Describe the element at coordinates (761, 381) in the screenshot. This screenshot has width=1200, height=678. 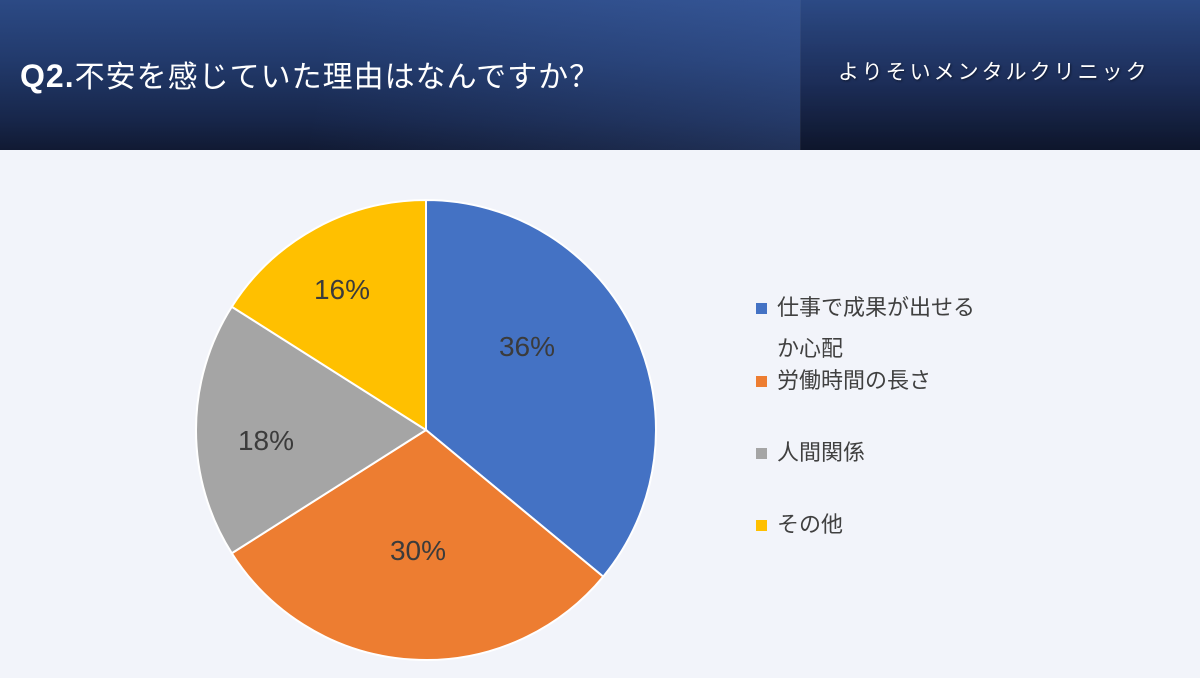
I see `legend-swatch-orange` at that location.